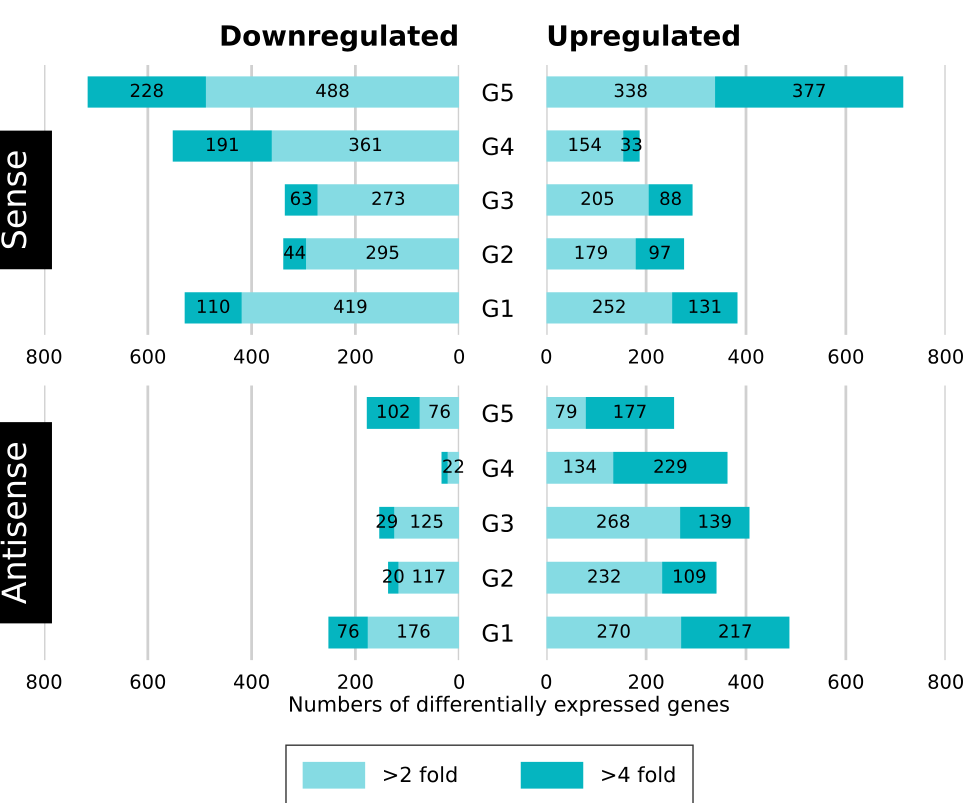 This screenshot has width=979, height=803. I want to click on data-label: 488, so click(332, 91).